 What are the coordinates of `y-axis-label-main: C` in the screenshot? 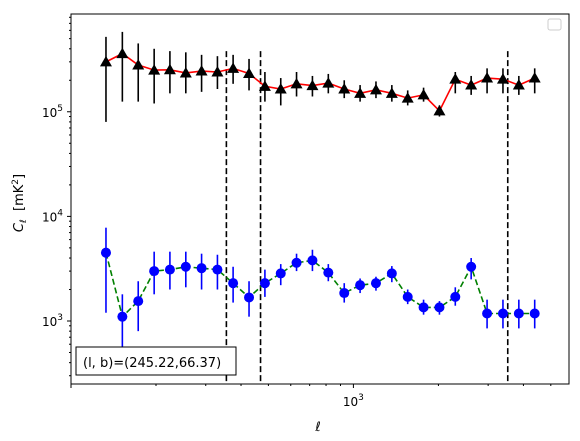 It's located at (19, 227).